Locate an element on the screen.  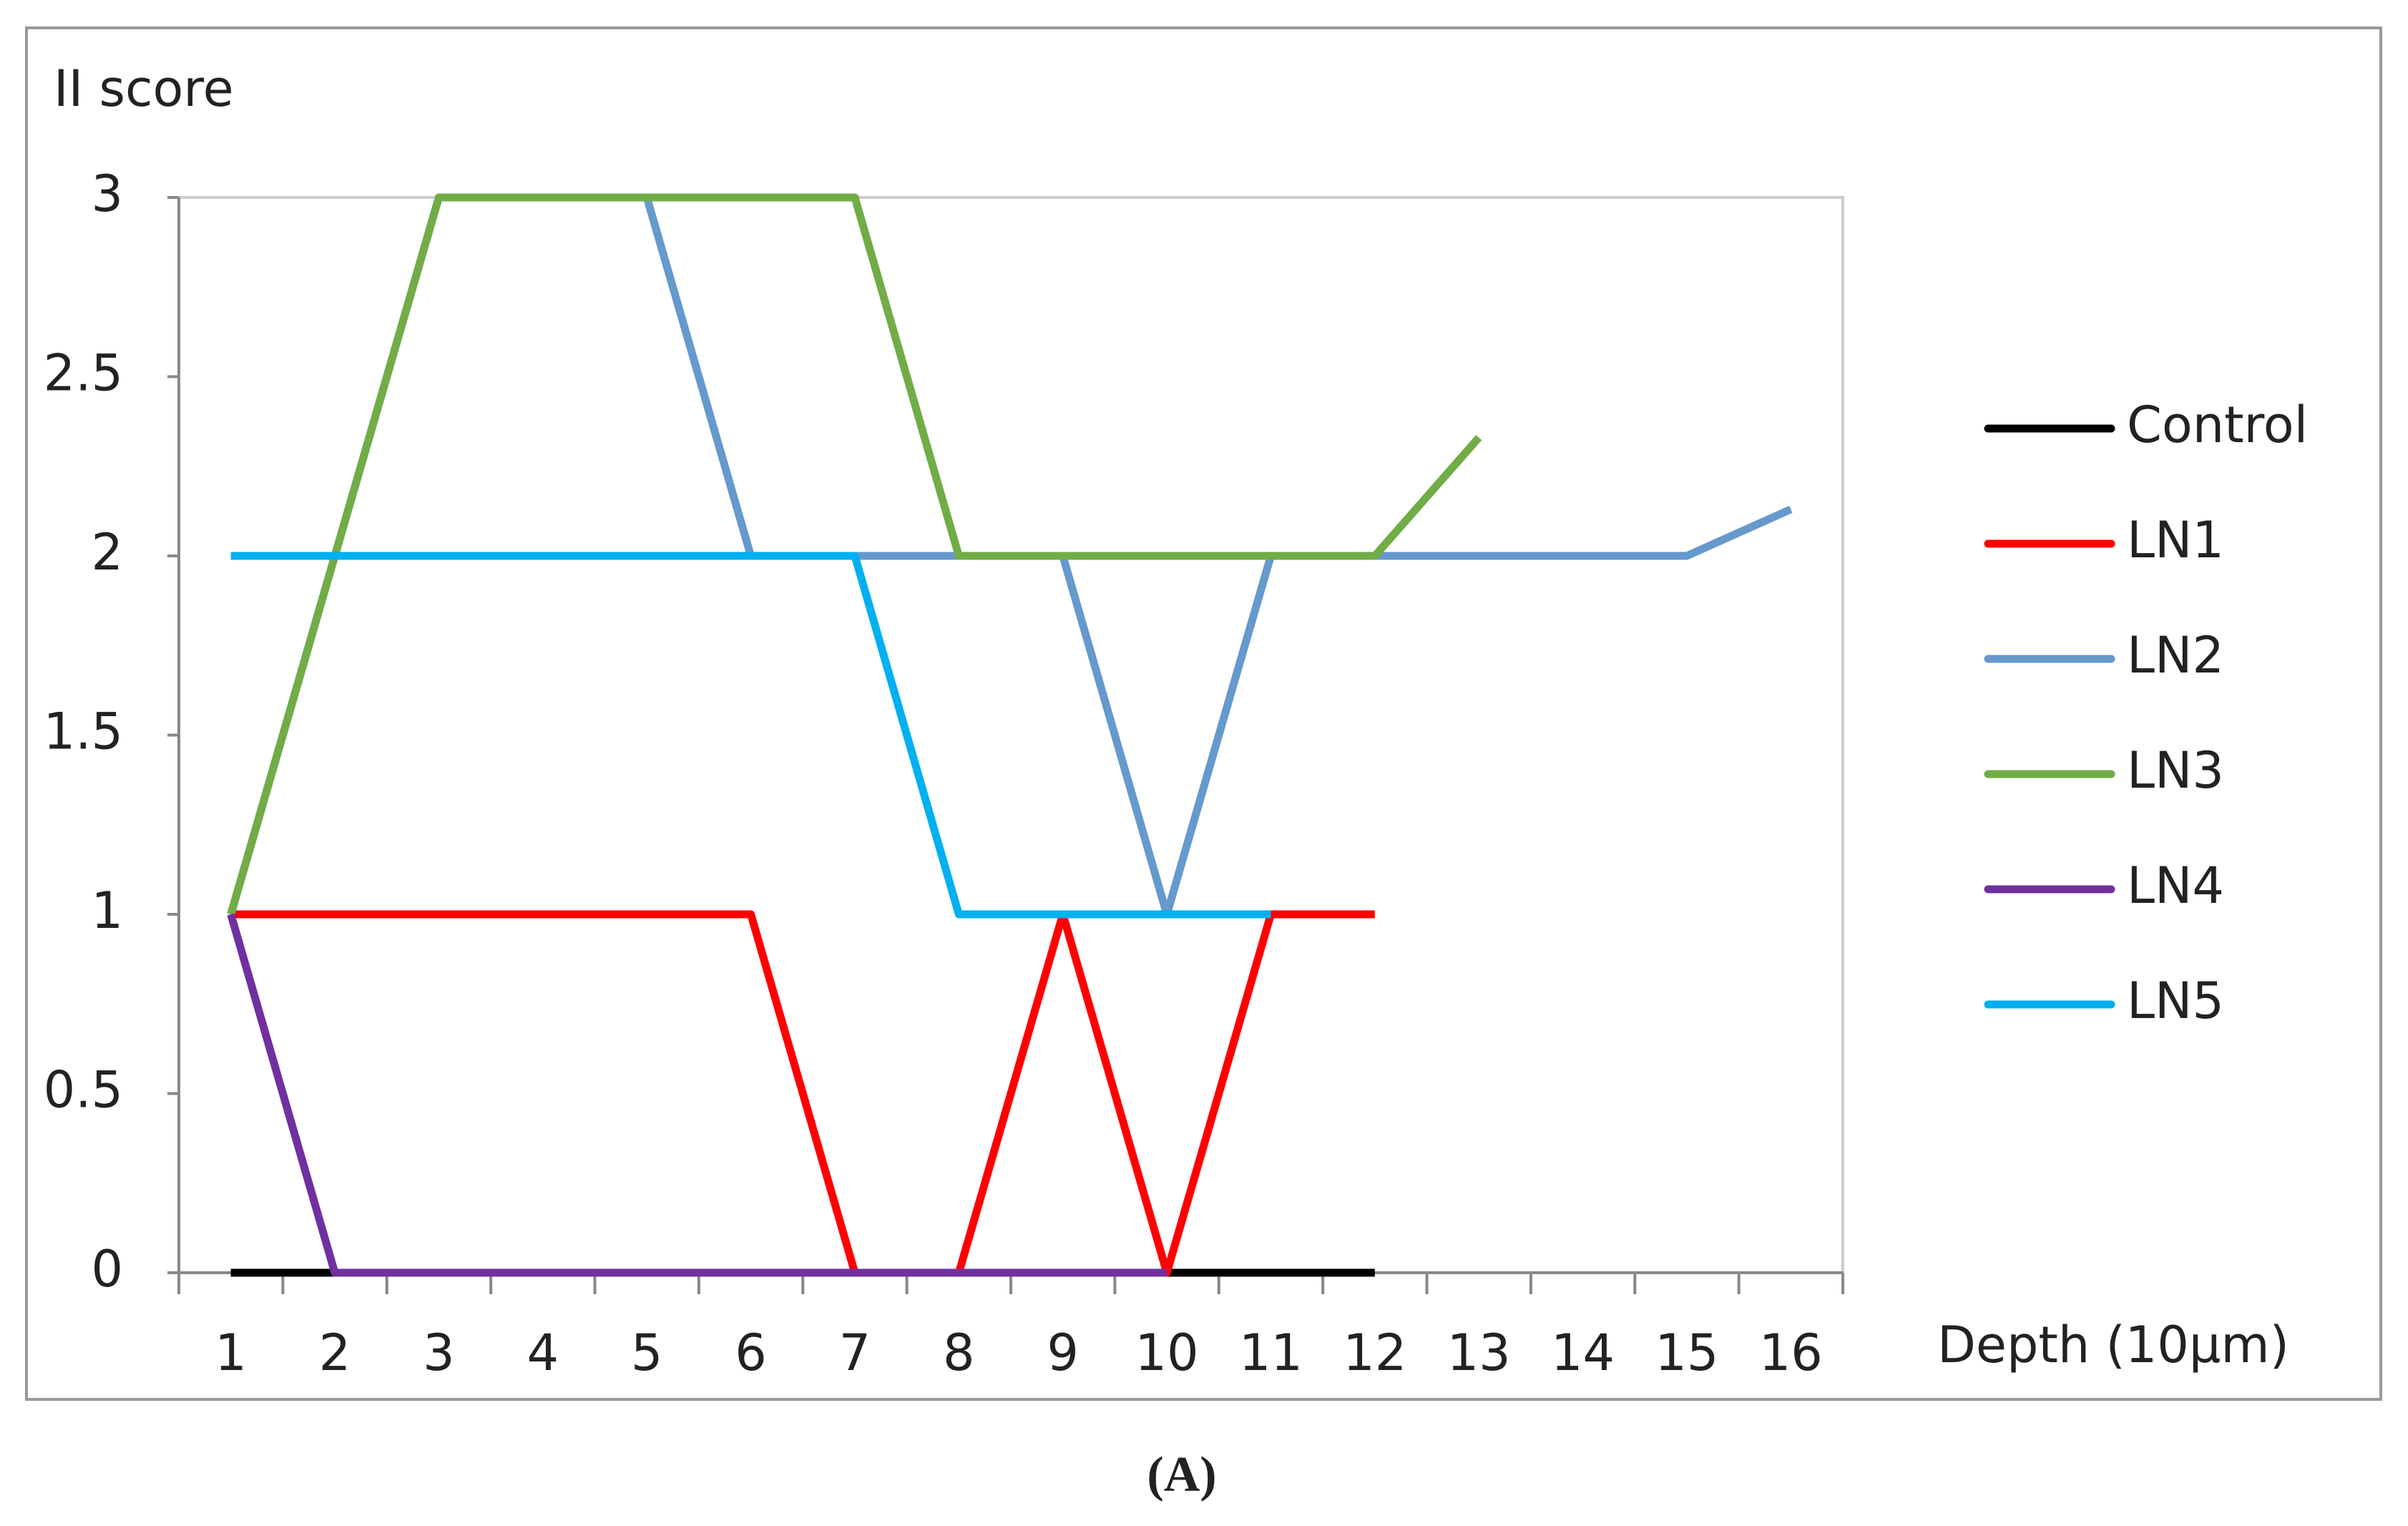
x-tick-label: 13 is located at coordinates (1479, 1353).